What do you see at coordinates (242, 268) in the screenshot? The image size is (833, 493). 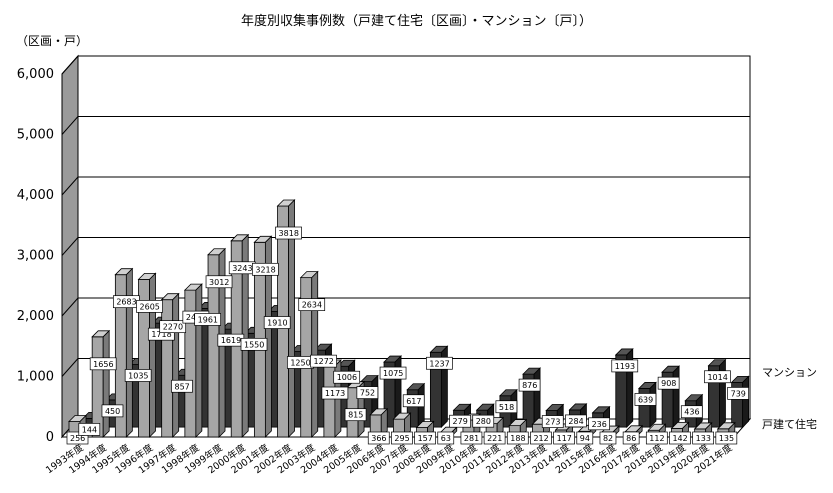 I see `data-label-detached: 3243` at bounding box center [242, 268].